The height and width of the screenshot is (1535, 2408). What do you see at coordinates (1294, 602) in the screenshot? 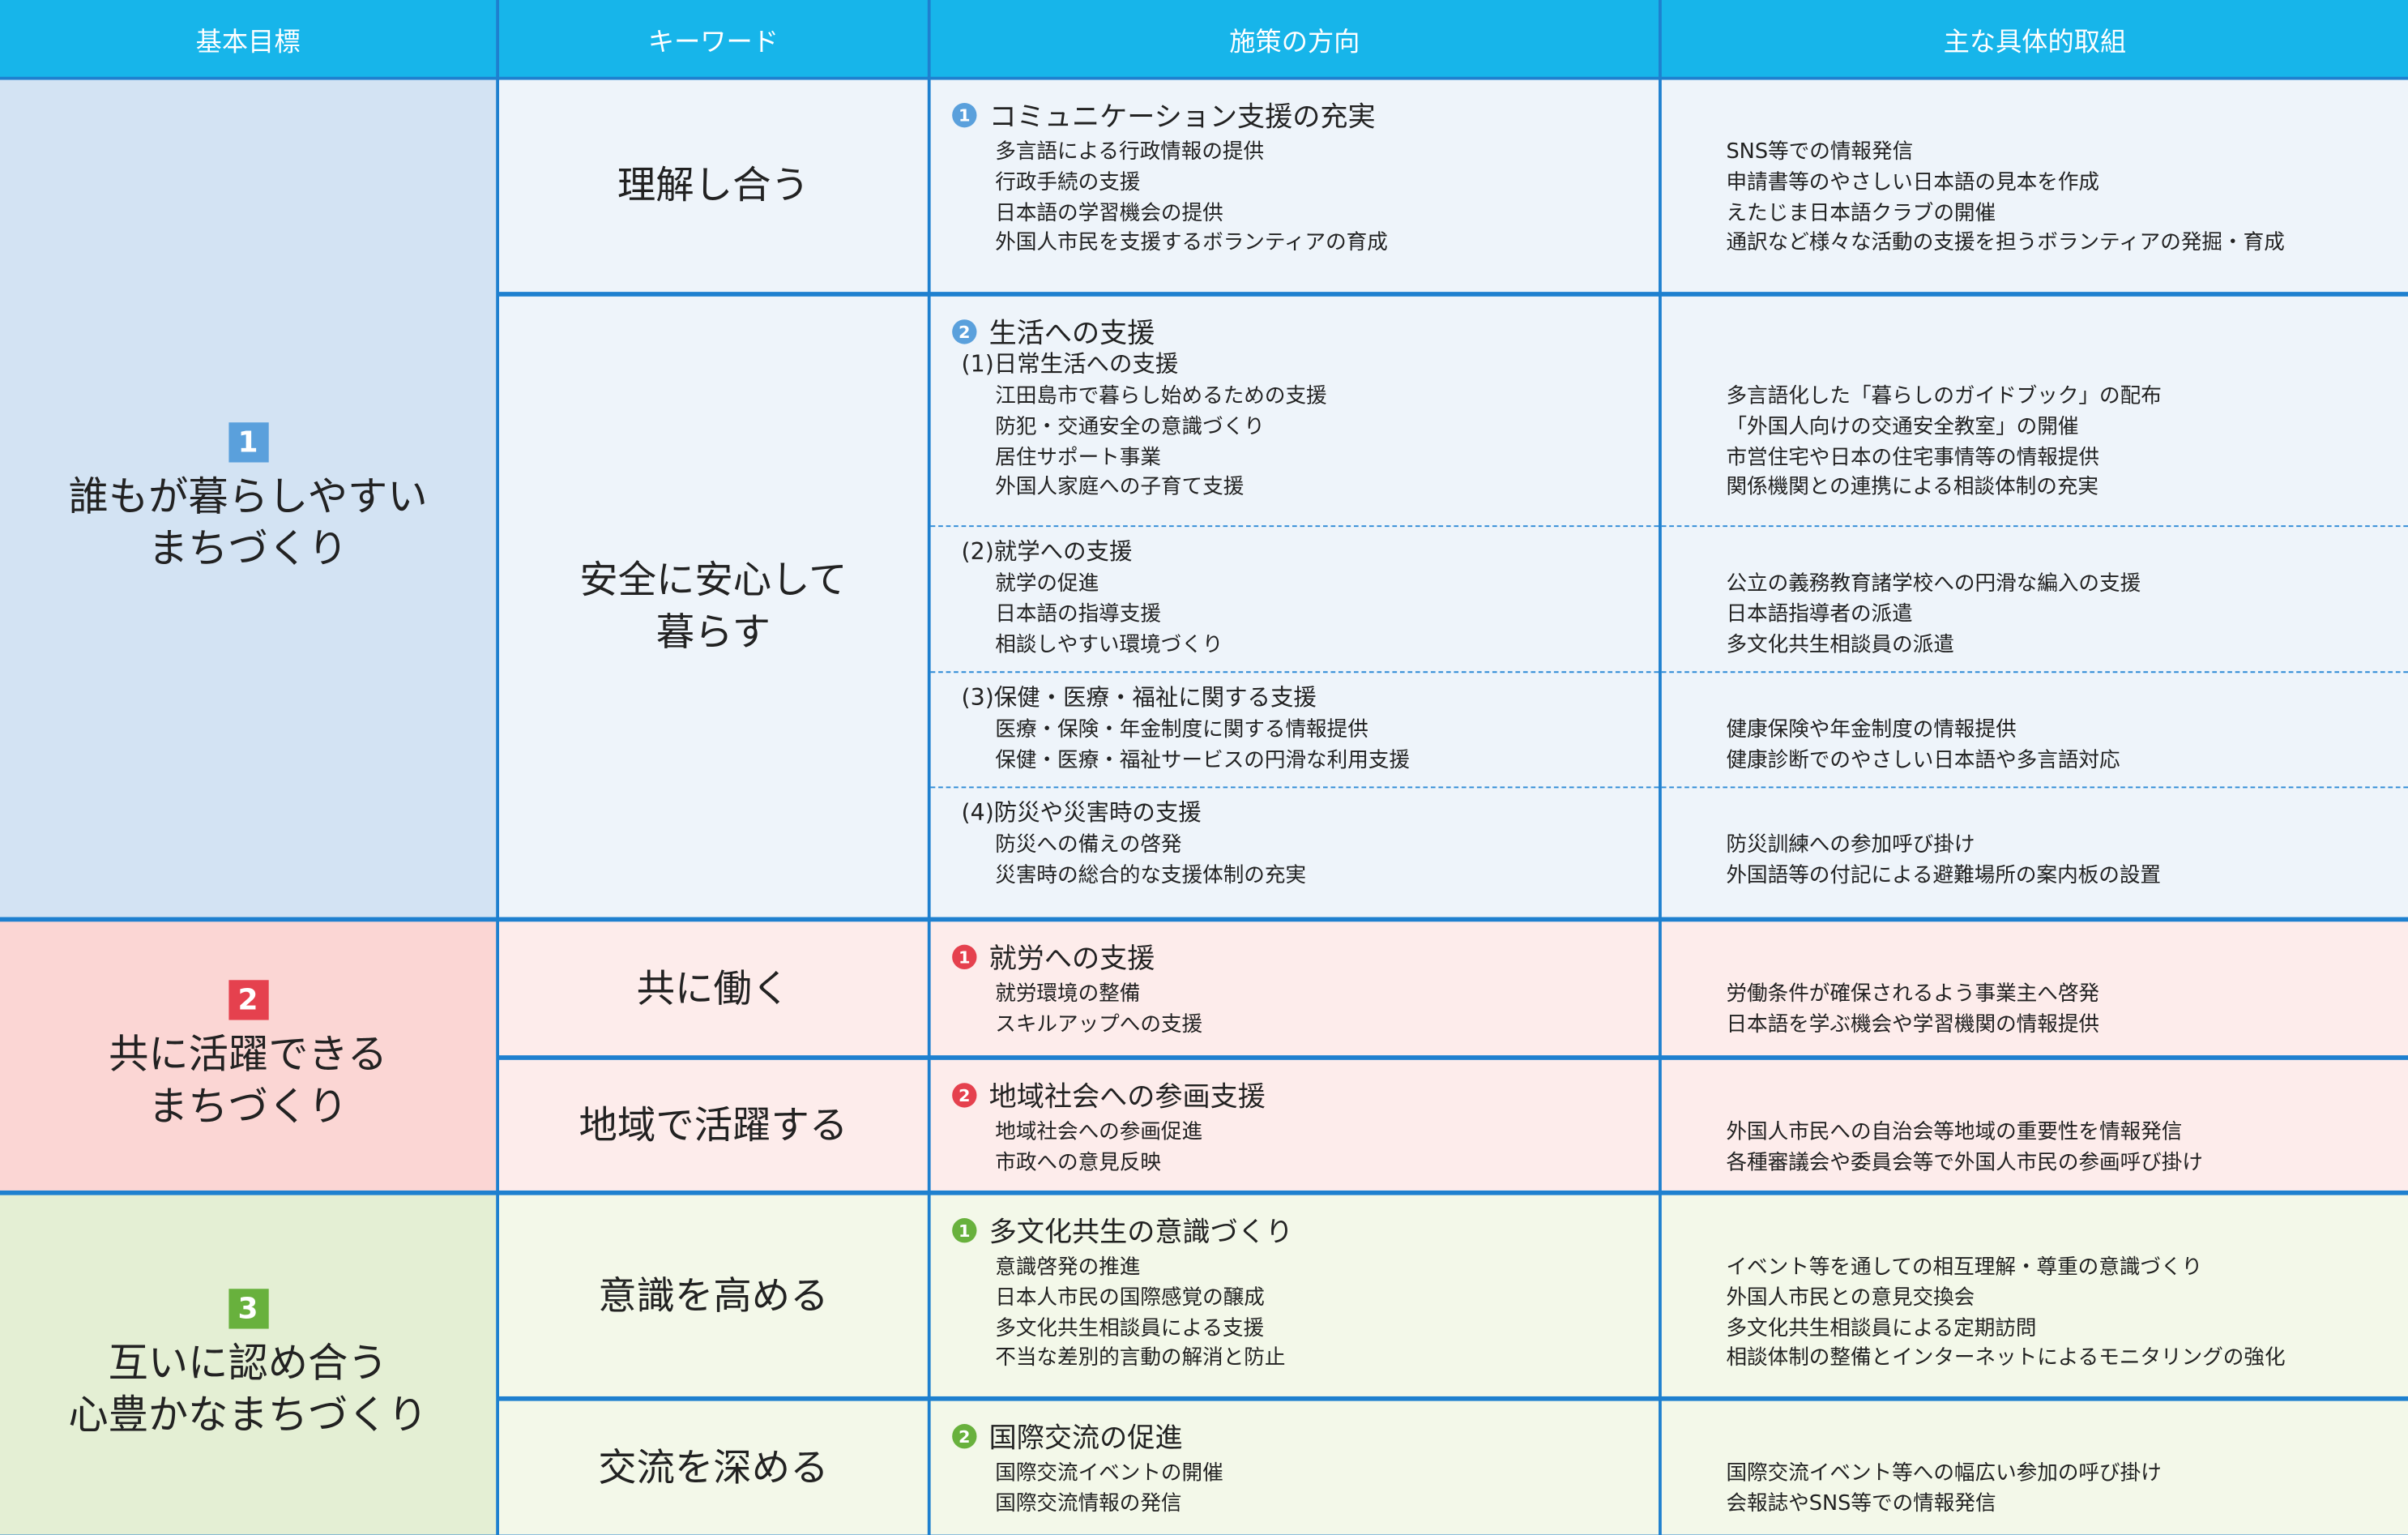
I see `policy-section: (2)就学への支援 就学の促進 日本語の指導支援 相談しやすい環境づくり` at bounding box center [1294, 602].